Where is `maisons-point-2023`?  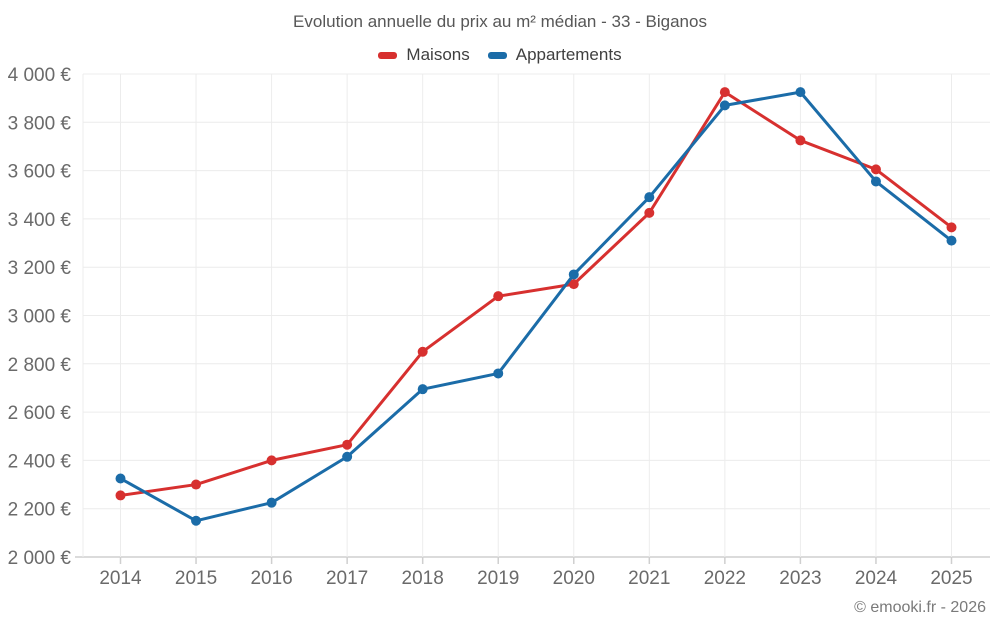 maisons-point-2023 is located at coordinates (800, 140).